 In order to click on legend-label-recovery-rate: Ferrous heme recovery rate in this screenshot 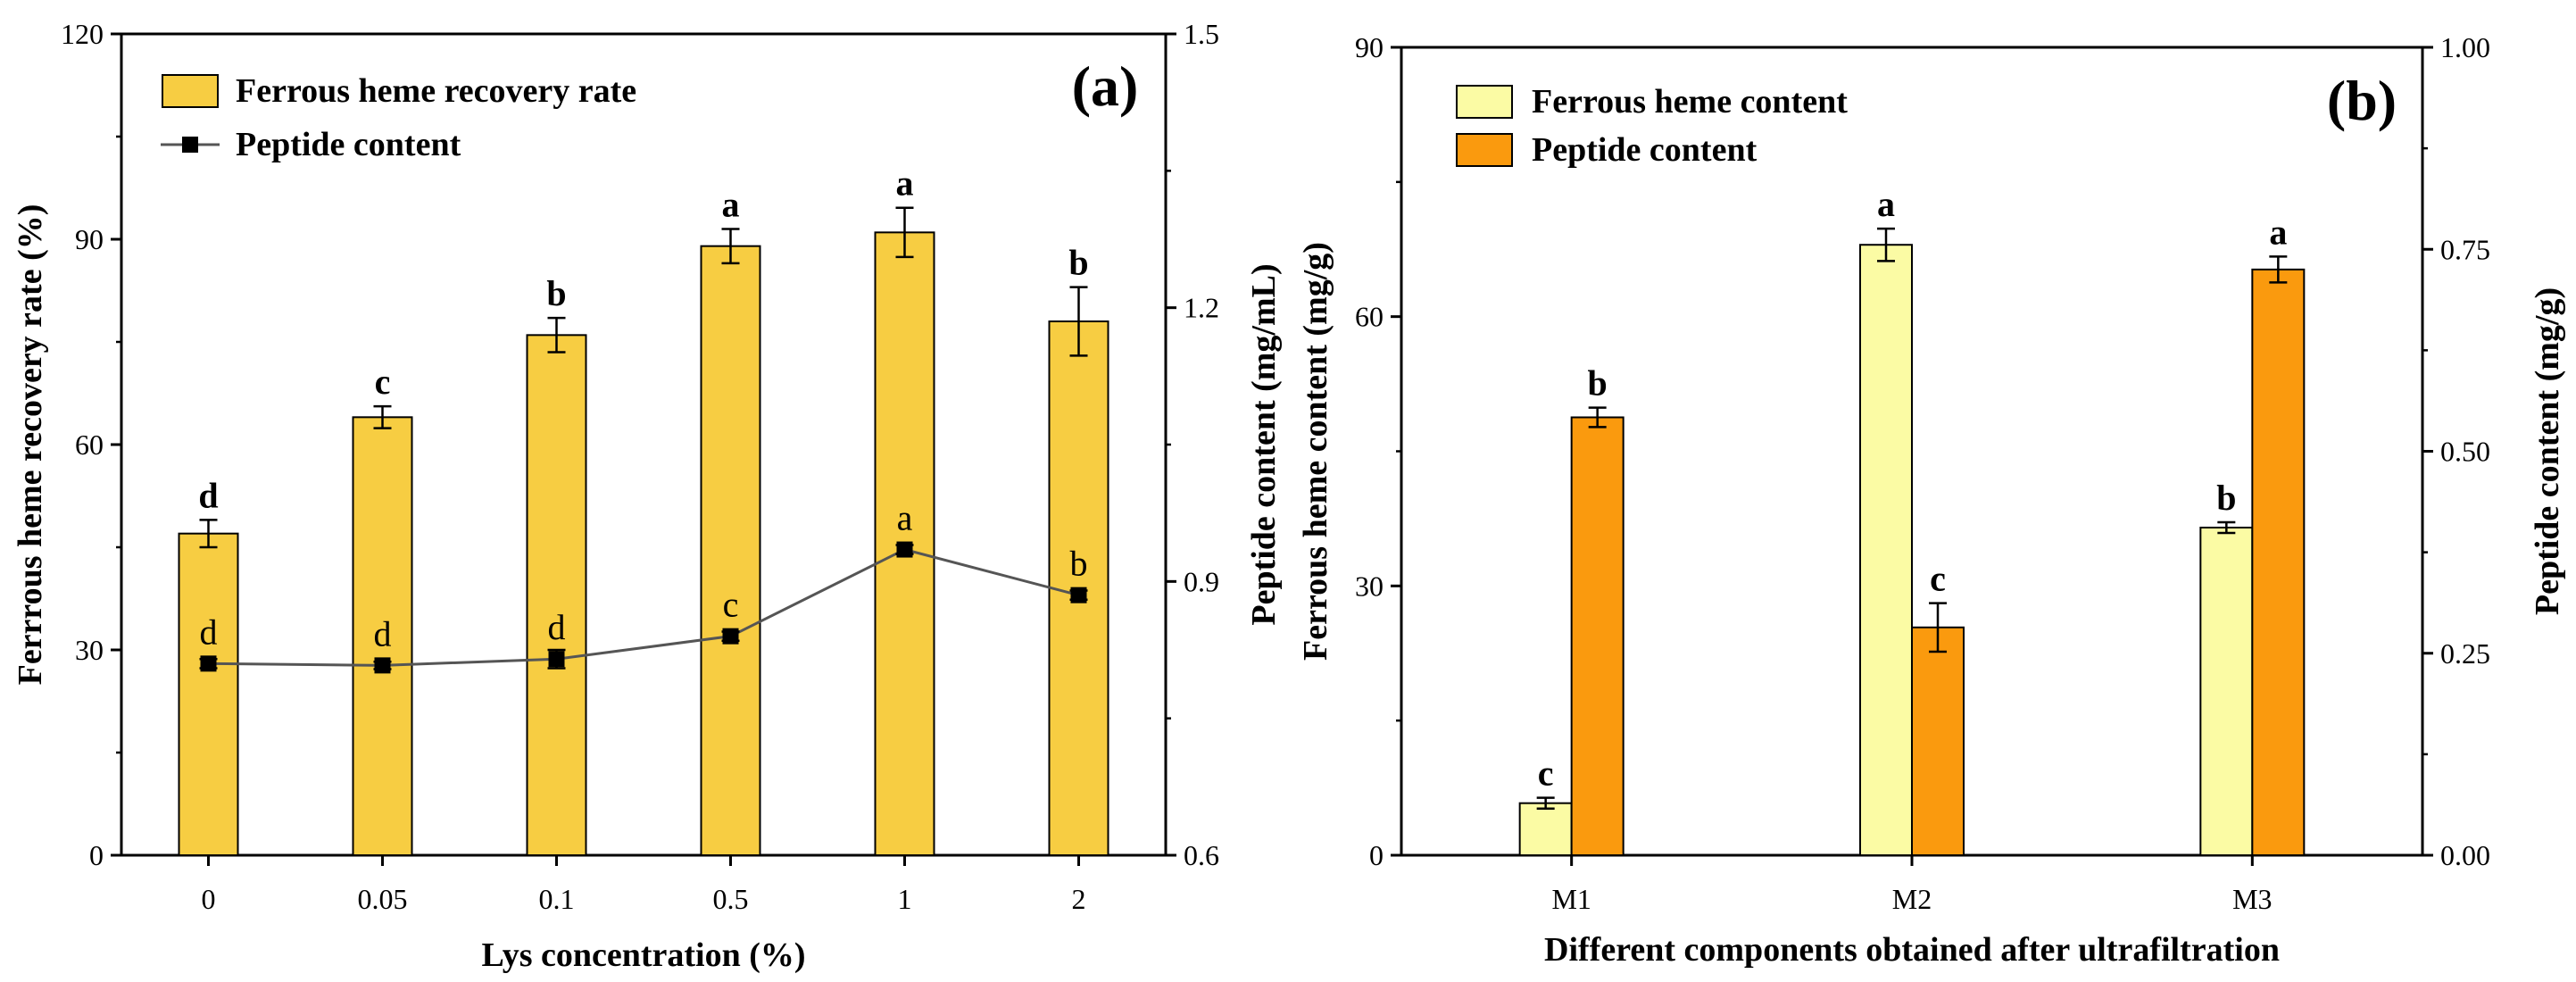, I will do `click(436, 91)`.